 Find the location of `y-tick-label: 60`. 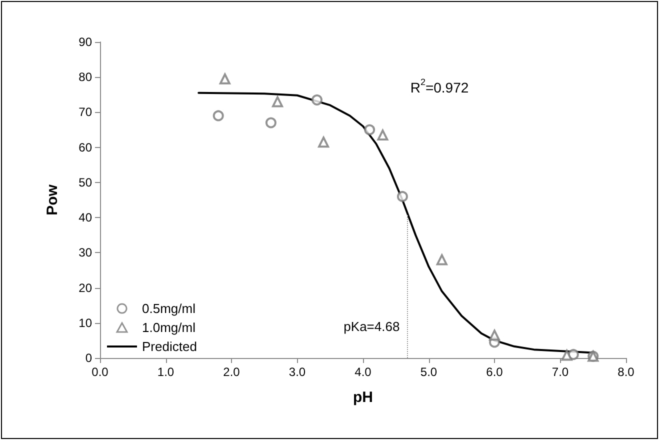

y-tick-label: 60 is located at coordinates (85, 147).